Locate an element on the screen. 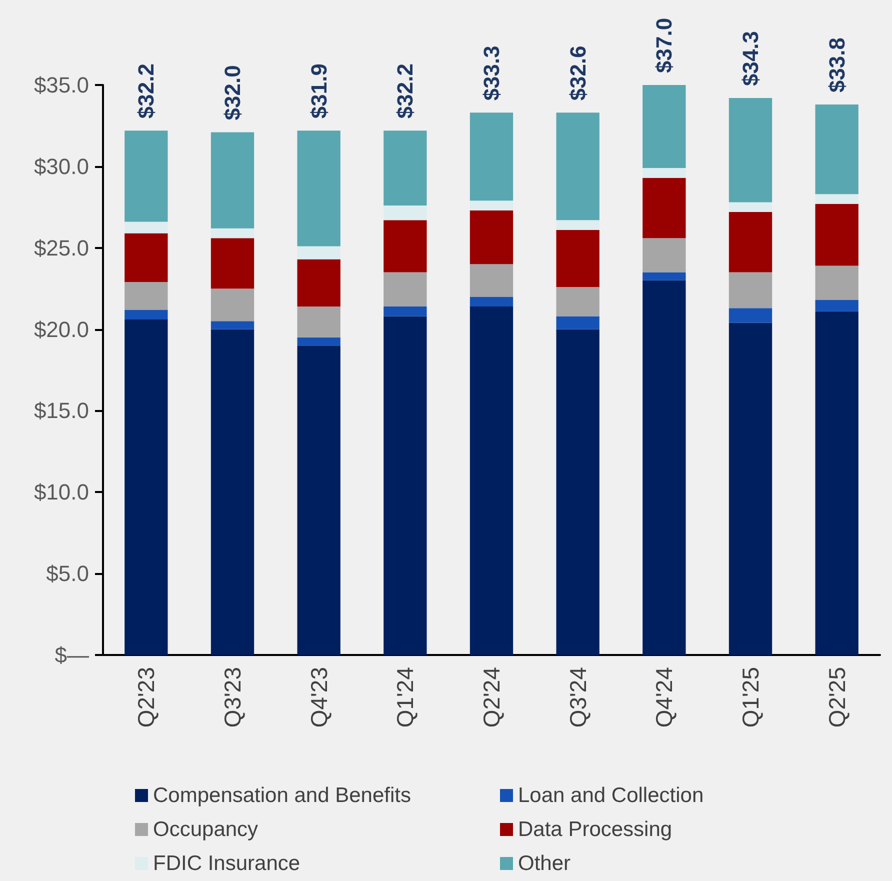 The height and width of the screenshot is (881, 892). y-tick-label: $10.0 is located at coordinates (61, 492).